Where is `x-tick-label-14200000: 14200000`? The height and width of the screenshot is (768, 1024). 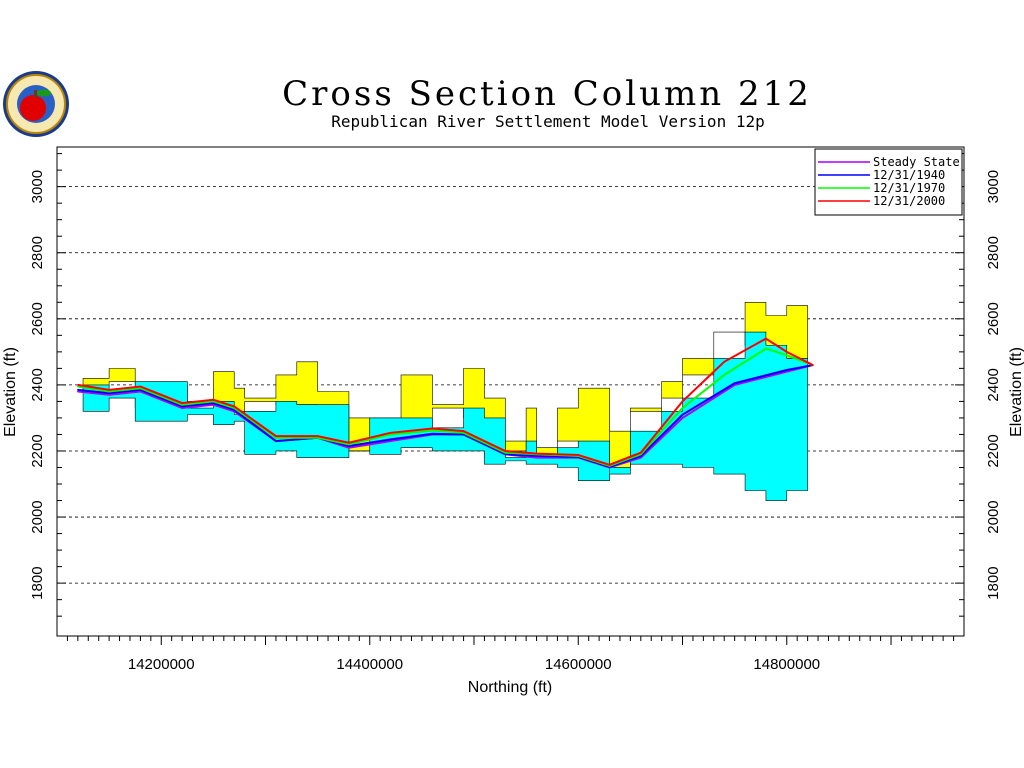
x-tick-label-14200000: 14200000 is located at coordinates (161, 664).